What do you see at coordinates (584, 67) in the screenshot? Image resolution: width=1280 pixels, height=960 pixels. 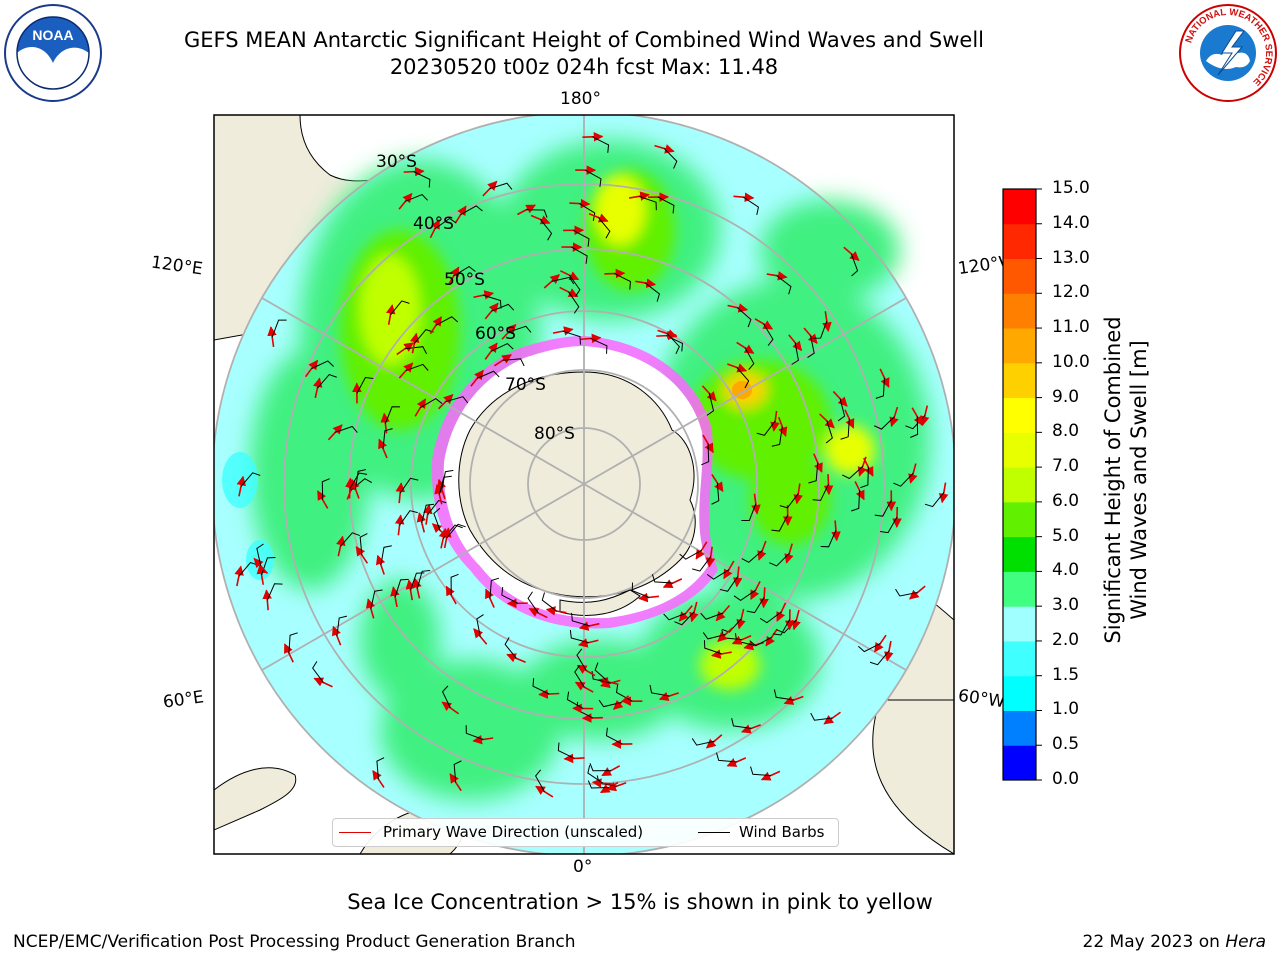 I see `map-subtitle: 20230520 t00z 024h fcst Max: 11.48` at bounding box center [584, 67].